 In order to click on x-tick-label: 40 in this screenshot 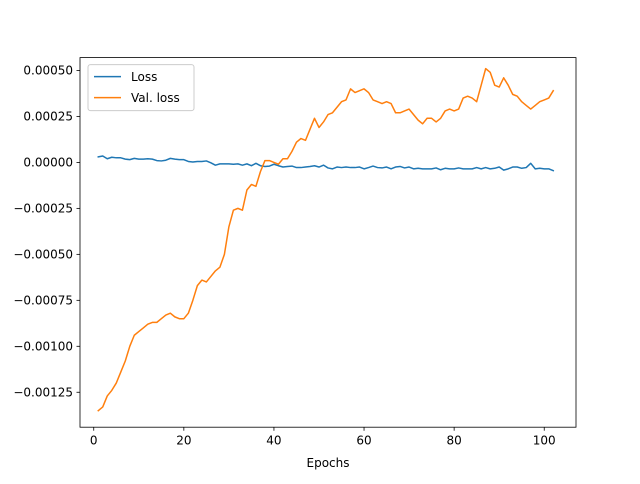, I will do `click(273, 441)`.